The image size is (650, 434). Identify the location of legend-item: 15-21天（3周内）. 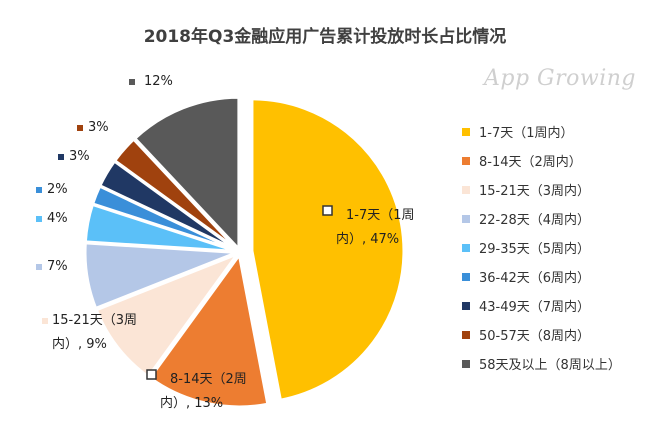
(541, 189).